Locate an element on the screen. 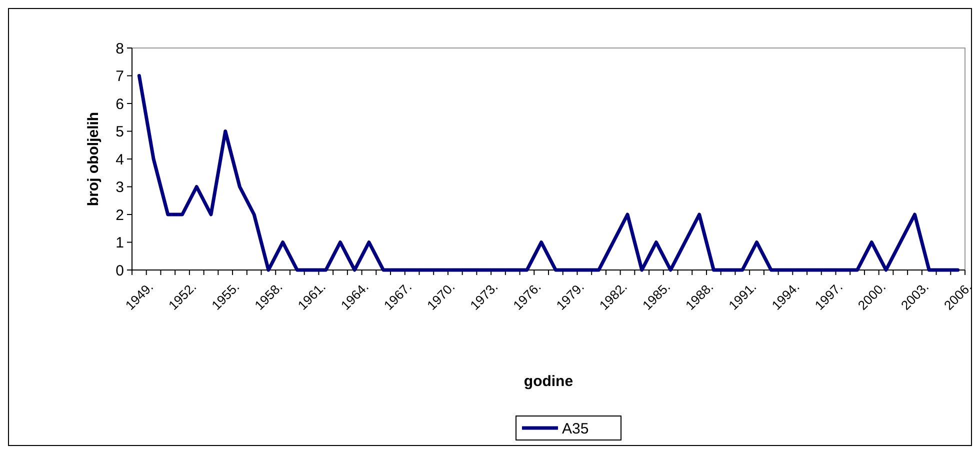 This screenshot has width=980, height=454. y-tick-label: 2 is located at coordinates (120, 215).